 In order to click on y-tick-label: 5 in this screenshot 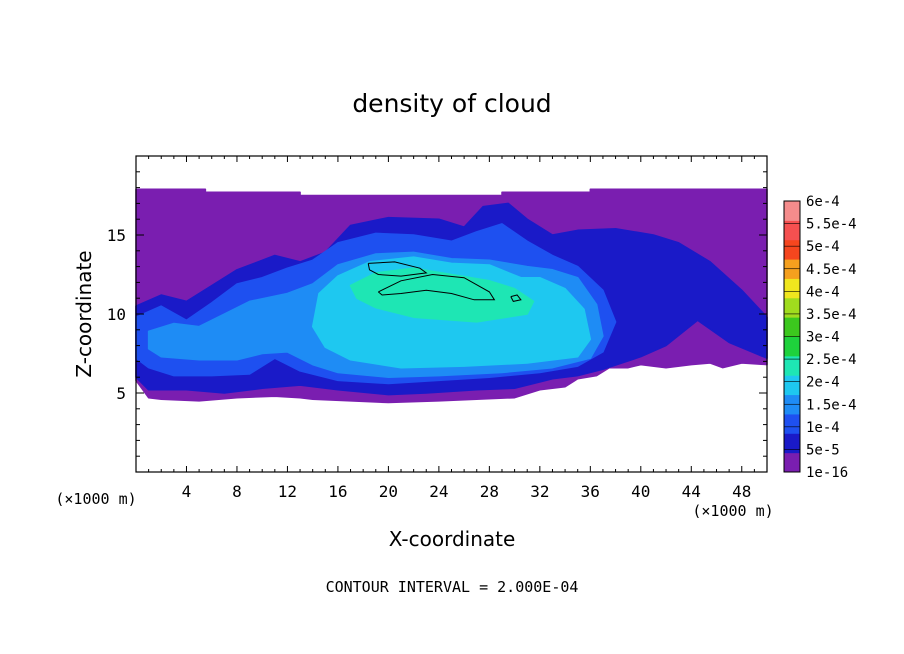, I will do `click(121, 393)`.